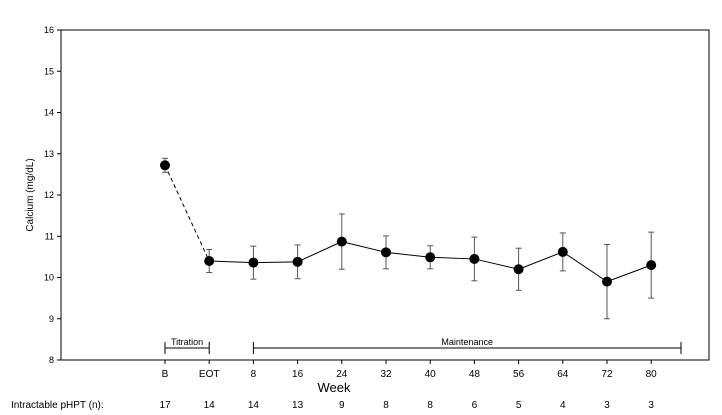 This screenshot has width=722, height=415. What do you see at coordinates (298, 405) in the screenshot?
I see `n-count: 13` at bounding box center [298, 405].